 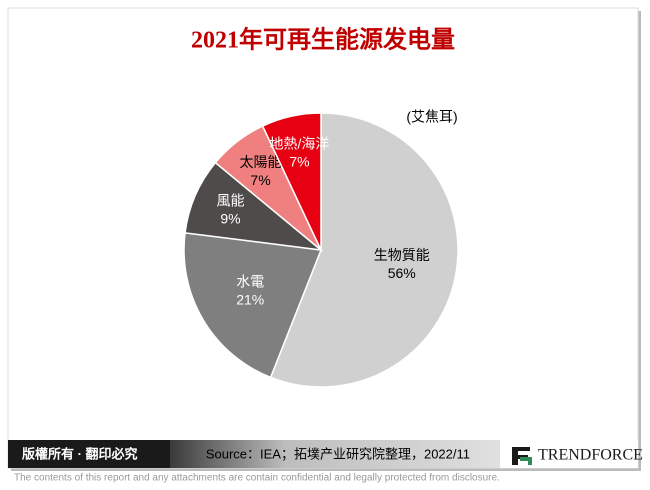 I want to click on brand-logo, so click(x=521, y=456).